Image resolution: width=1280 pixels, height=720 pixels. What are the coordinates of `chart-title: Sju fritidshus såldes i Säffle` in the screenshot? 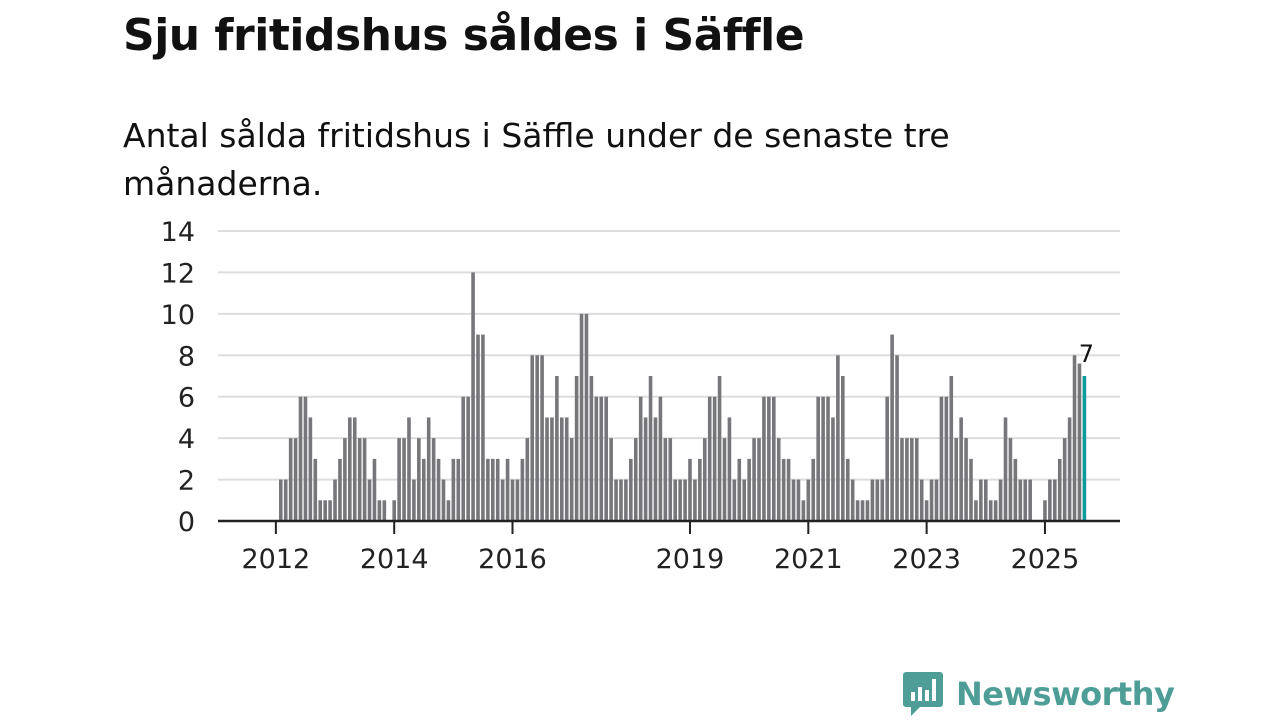 It's located at (464, 35).